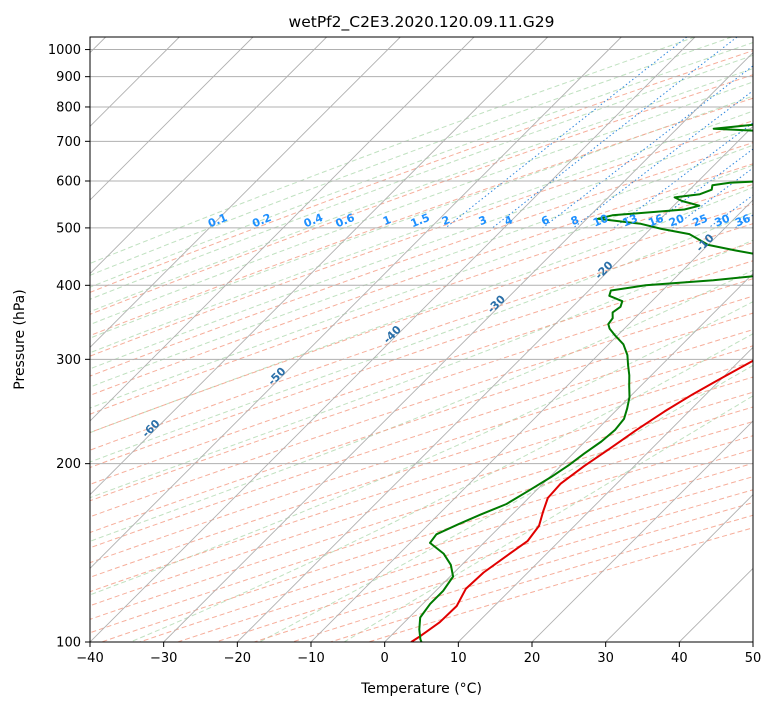 This screenshot has width=775, height=708. I want to click on dry-adiabat-label: -30, so click(496, 303).